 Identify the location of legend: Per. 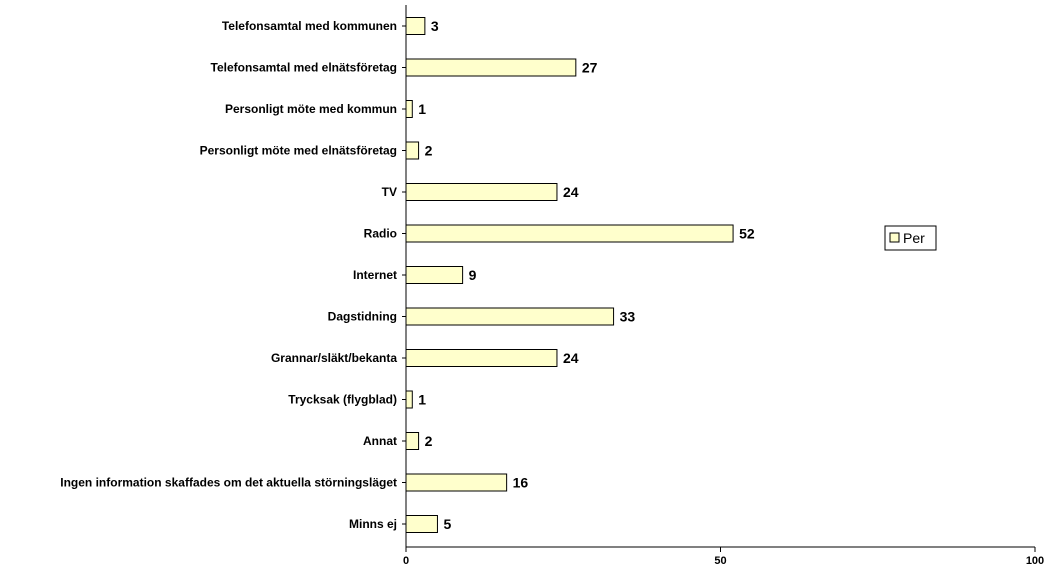
(910, 238).